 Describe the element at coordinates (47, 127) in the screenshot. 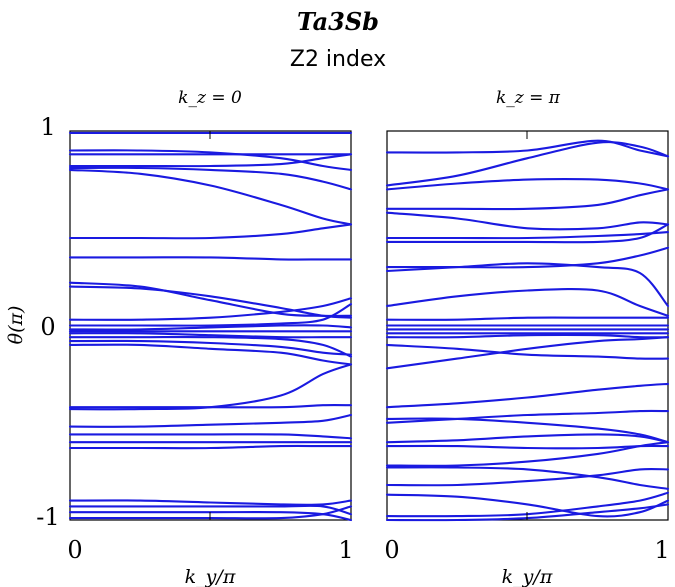

I see `y-tick-label-top: 1` at that location.